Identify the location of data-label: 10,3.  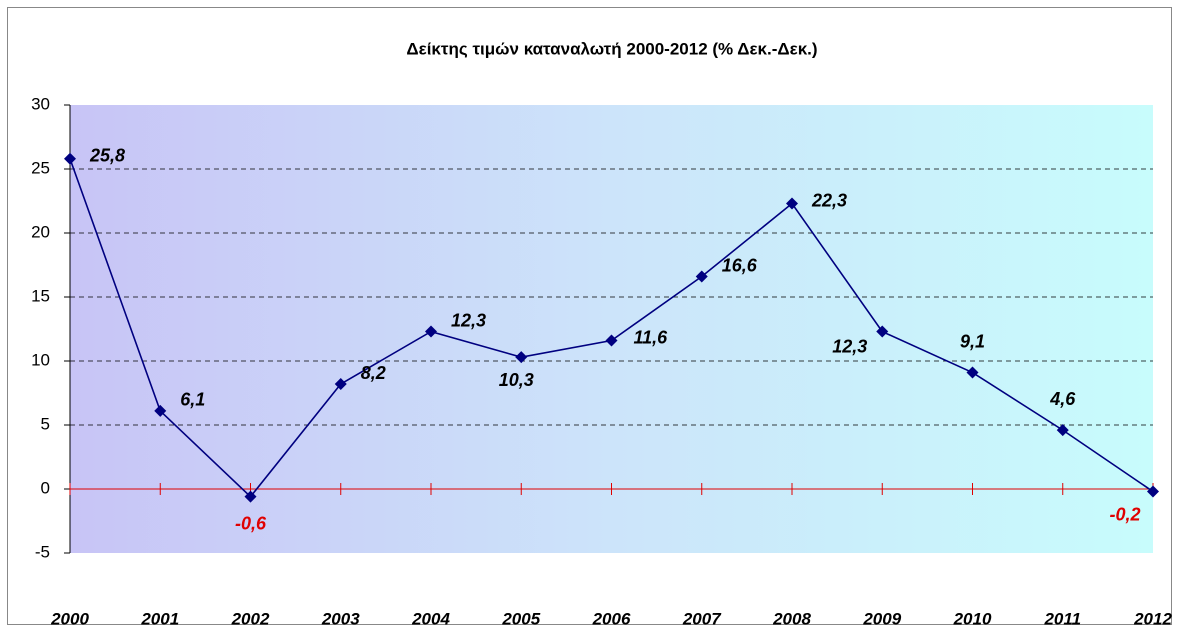
(516, 380).